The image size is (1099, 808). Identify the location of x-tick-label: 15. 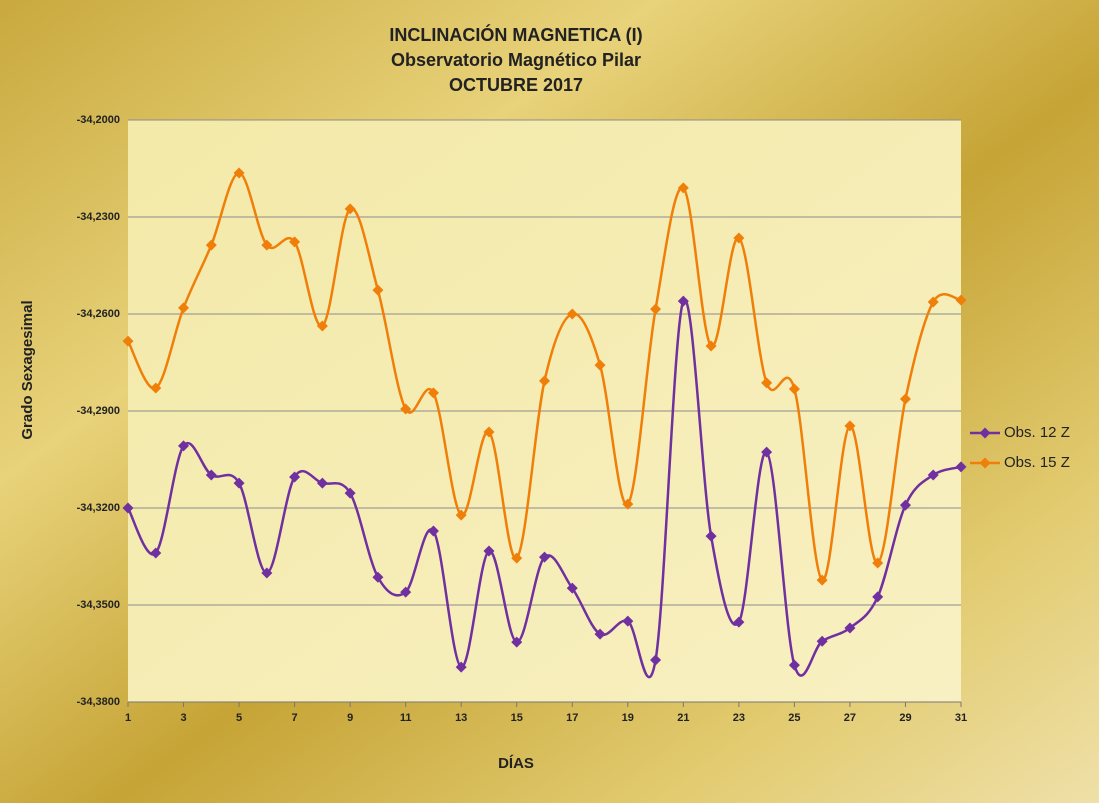
(517, 718).